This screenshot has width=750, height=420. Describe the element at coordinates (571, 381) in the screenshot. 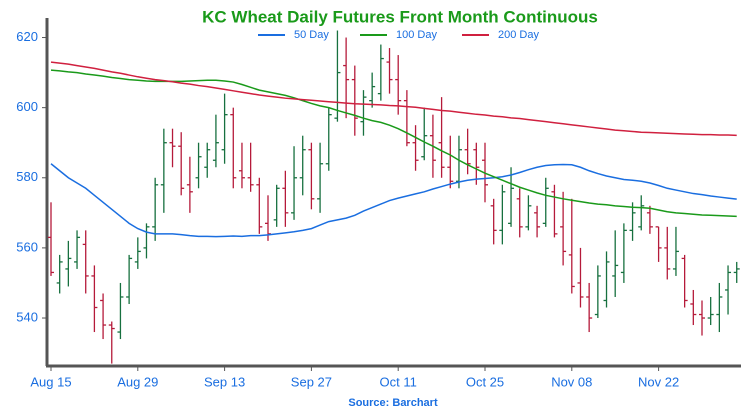

I see `x-tick-label: Nov 08` at that location.